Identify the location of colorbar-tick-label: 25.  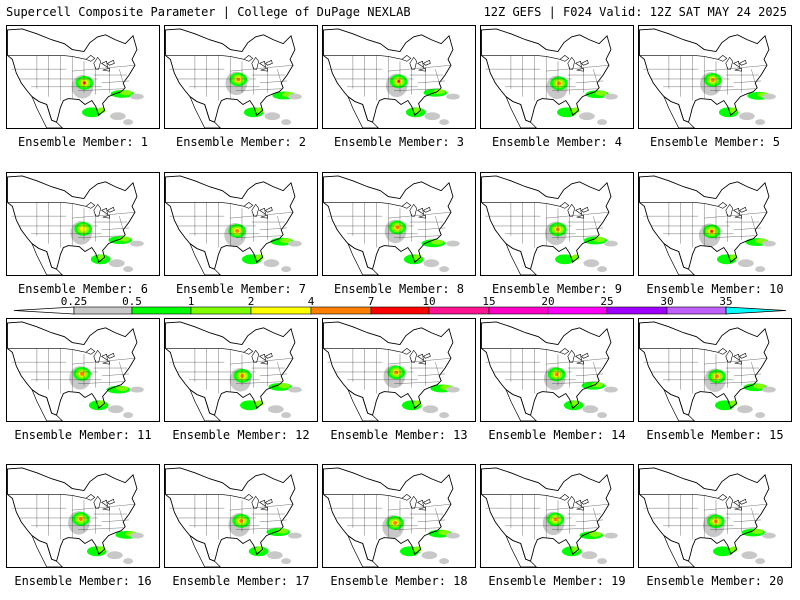
(606, 302).